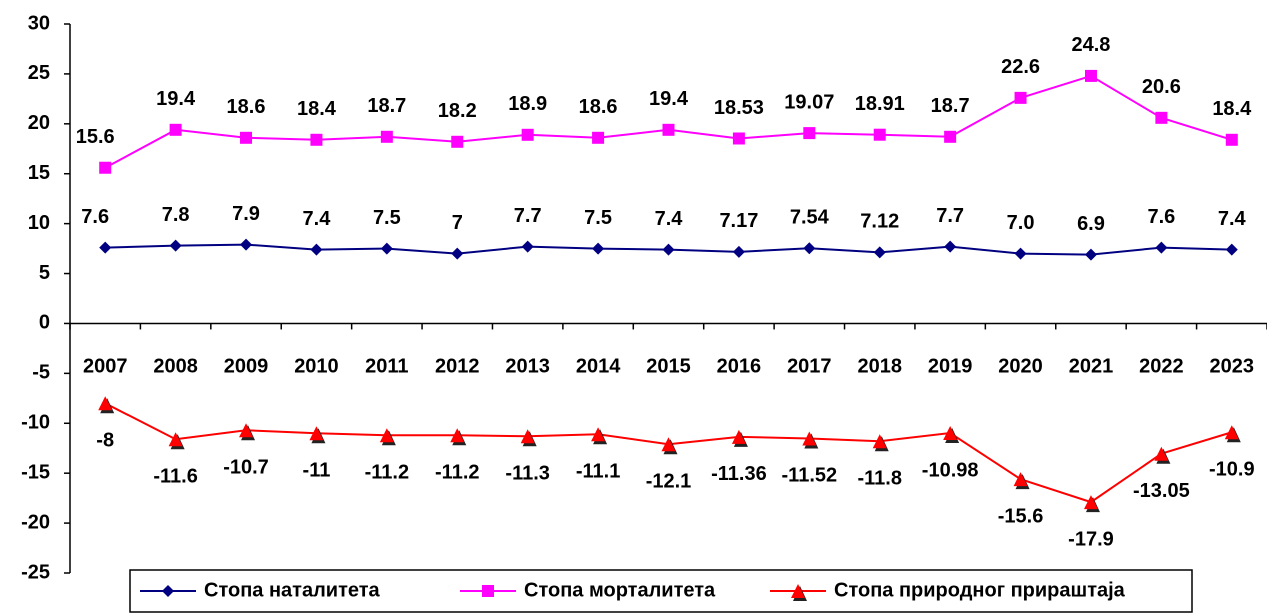  What do you see at coordinates (527, 367) in the screenshot?
I see `x-tick-label: 2013` at bounding box center [527, 367].